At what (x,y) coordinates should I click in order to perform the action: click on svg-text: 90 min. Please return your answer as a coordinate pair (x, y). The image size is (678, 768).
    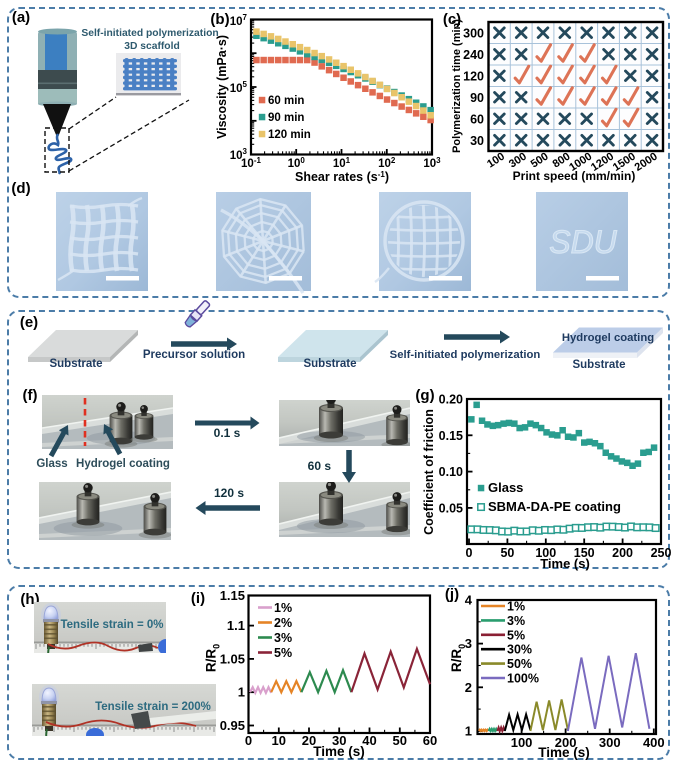
    Looking at the image, I should click on (286, 118).